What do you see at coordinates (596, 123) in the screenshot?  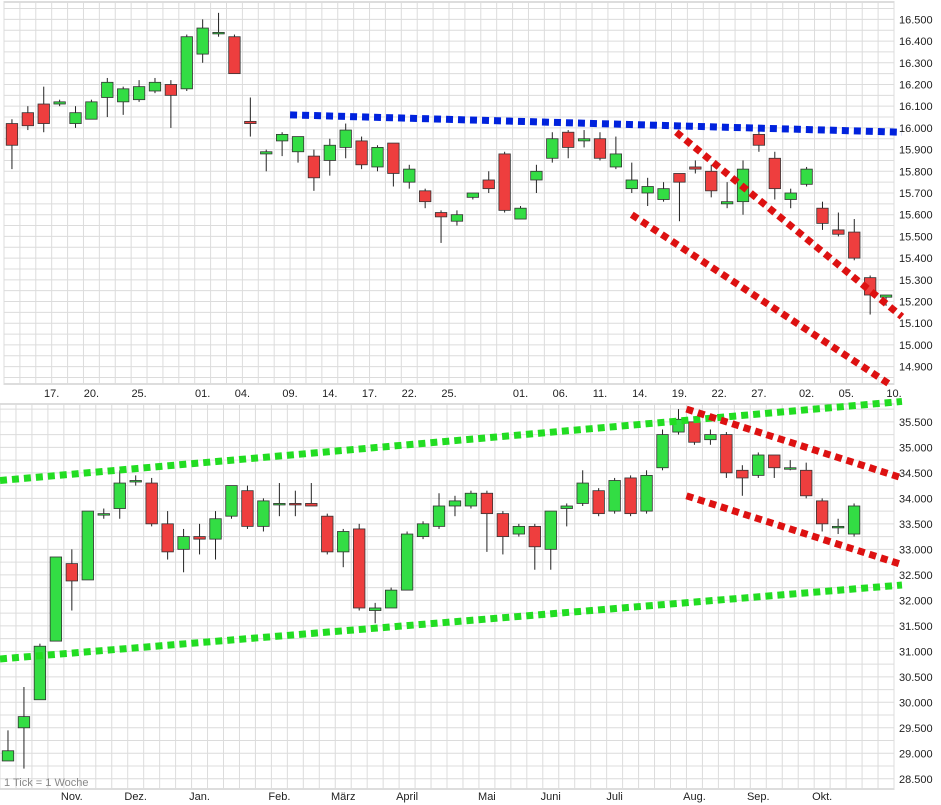 I see `trendline-blue-dotted` at bounding box center [596, 123].